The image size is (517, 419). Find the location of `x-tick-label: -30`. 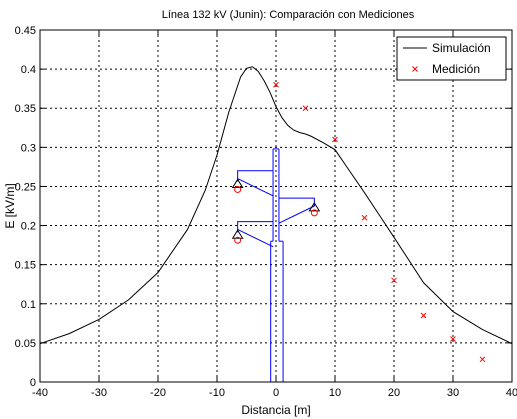

x-tick-label: -30 is located at coordinates (99, 393).